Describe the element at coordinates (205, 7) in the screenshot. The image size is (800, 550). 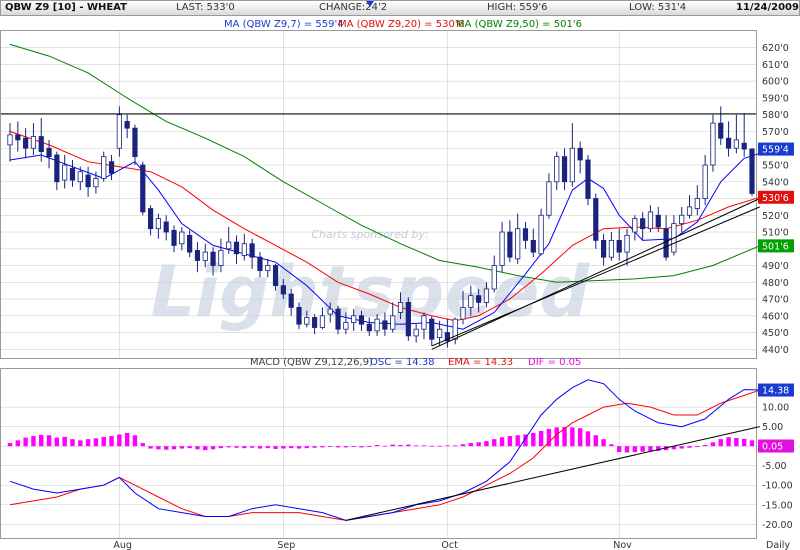
I see `last-price: LAST: 533'0` at that location.